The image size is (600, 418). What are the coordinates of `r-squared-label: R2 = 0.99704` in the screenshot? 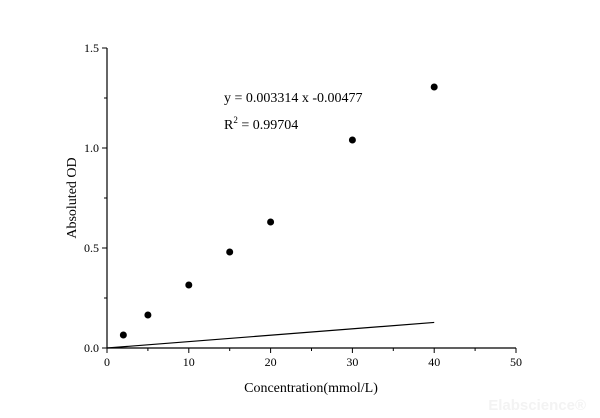 It's located at (261, 124).